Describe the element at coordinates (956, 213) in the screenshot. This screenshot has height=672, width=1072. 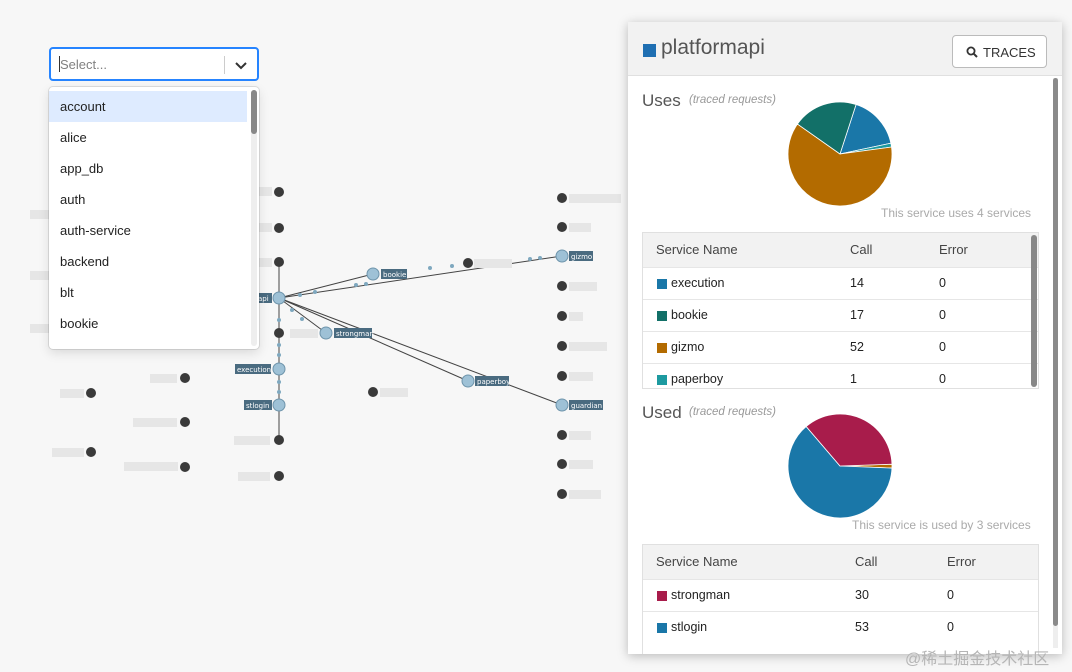
I see `uses-summary: This service uses 4 services` at that location.